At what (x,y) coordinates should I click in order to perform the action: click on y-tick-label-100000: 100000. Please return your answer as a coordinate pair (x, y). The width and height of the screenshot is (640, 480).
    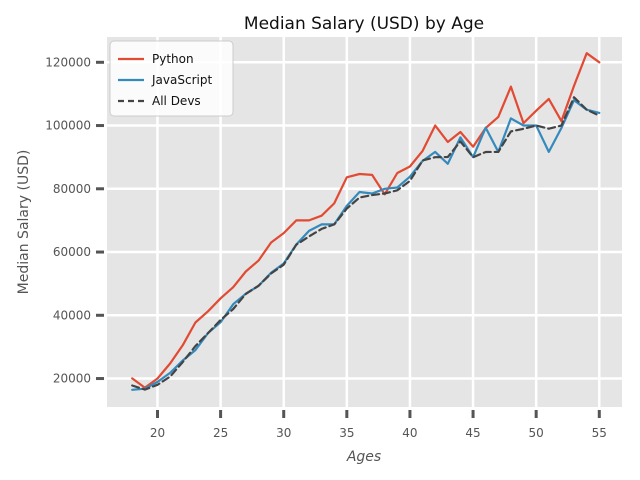
    Looking at the image, I should click on (68, 126).